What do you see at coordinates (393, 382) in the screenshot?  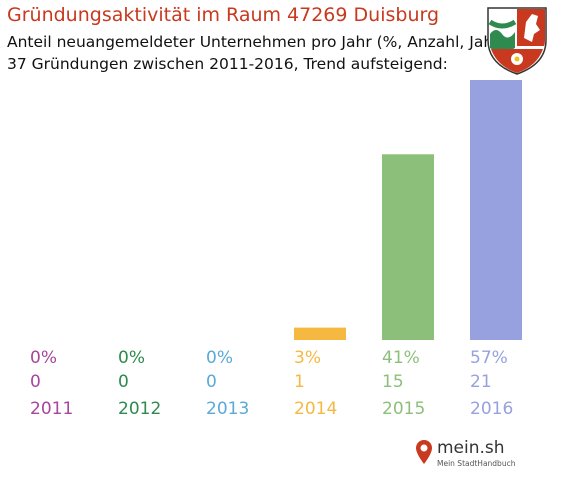 I see `count-label-2015: 15` at bounding box center [393, 382].